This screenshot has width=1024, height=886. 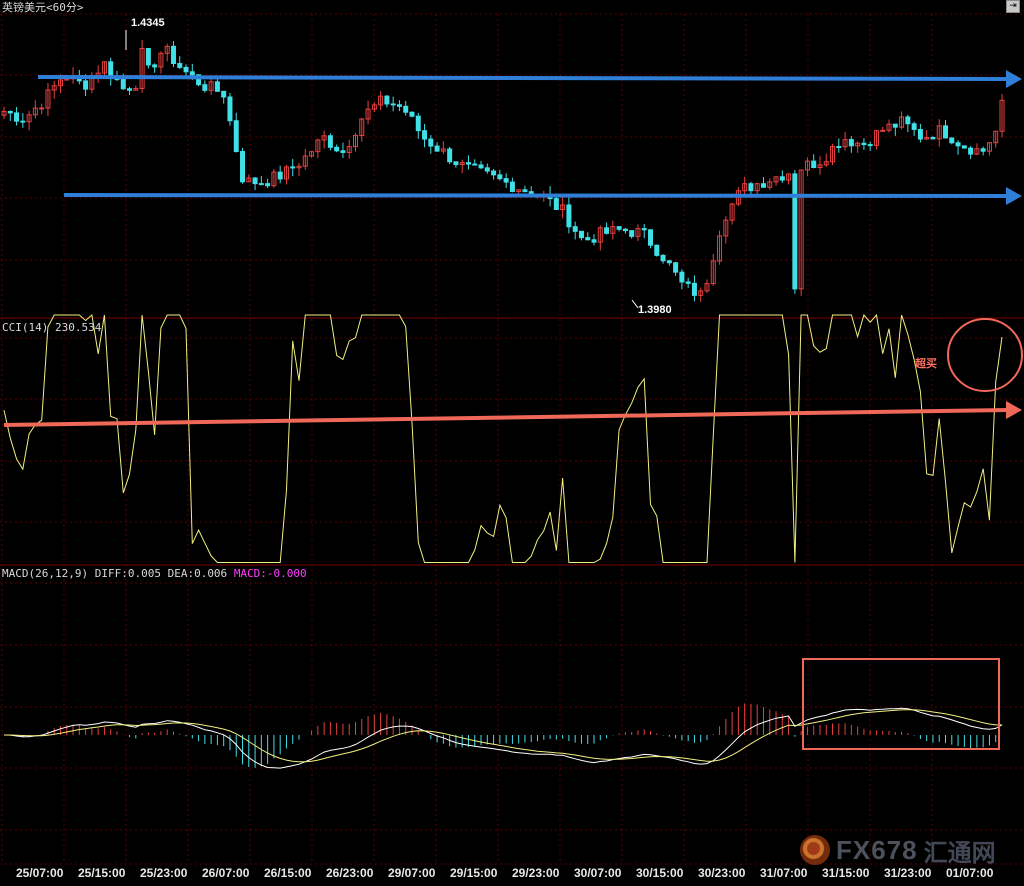 What do you see at coordinates (506, 735) in the screenshot?
I see `macd-histogram` at bounding box center [506, 735].